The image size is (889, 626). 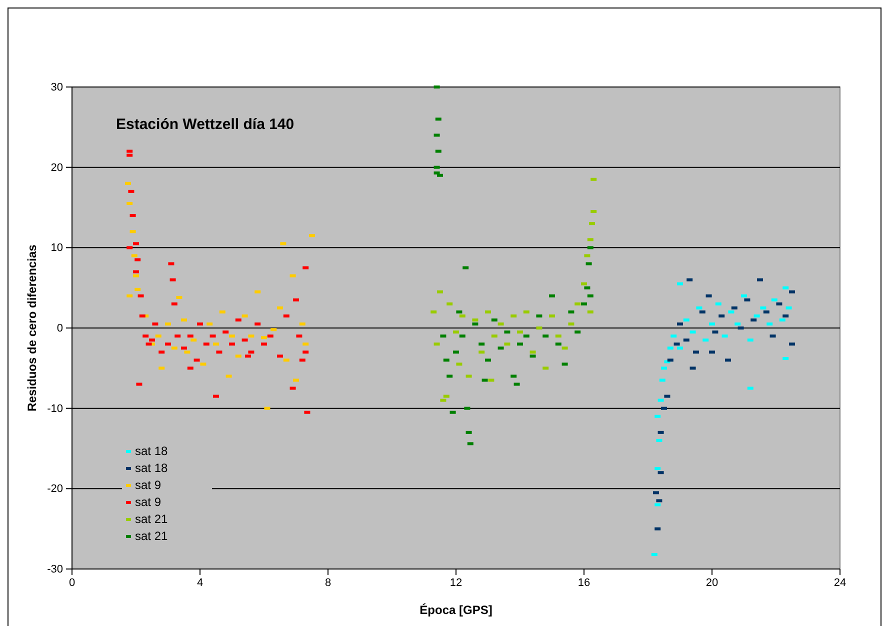 I want to click on x-tick-label: 4, so click(x=200, y=582).